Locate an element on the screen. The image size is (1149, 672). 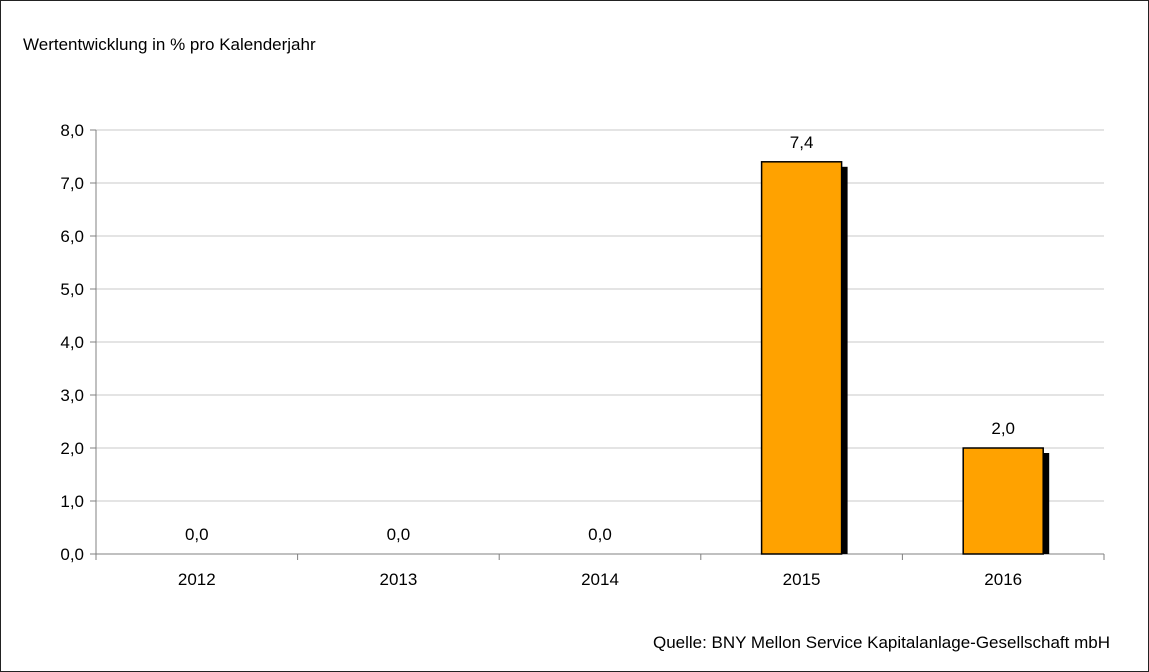
y-tick-label: 8,0 is located at coordinates (72, 130).